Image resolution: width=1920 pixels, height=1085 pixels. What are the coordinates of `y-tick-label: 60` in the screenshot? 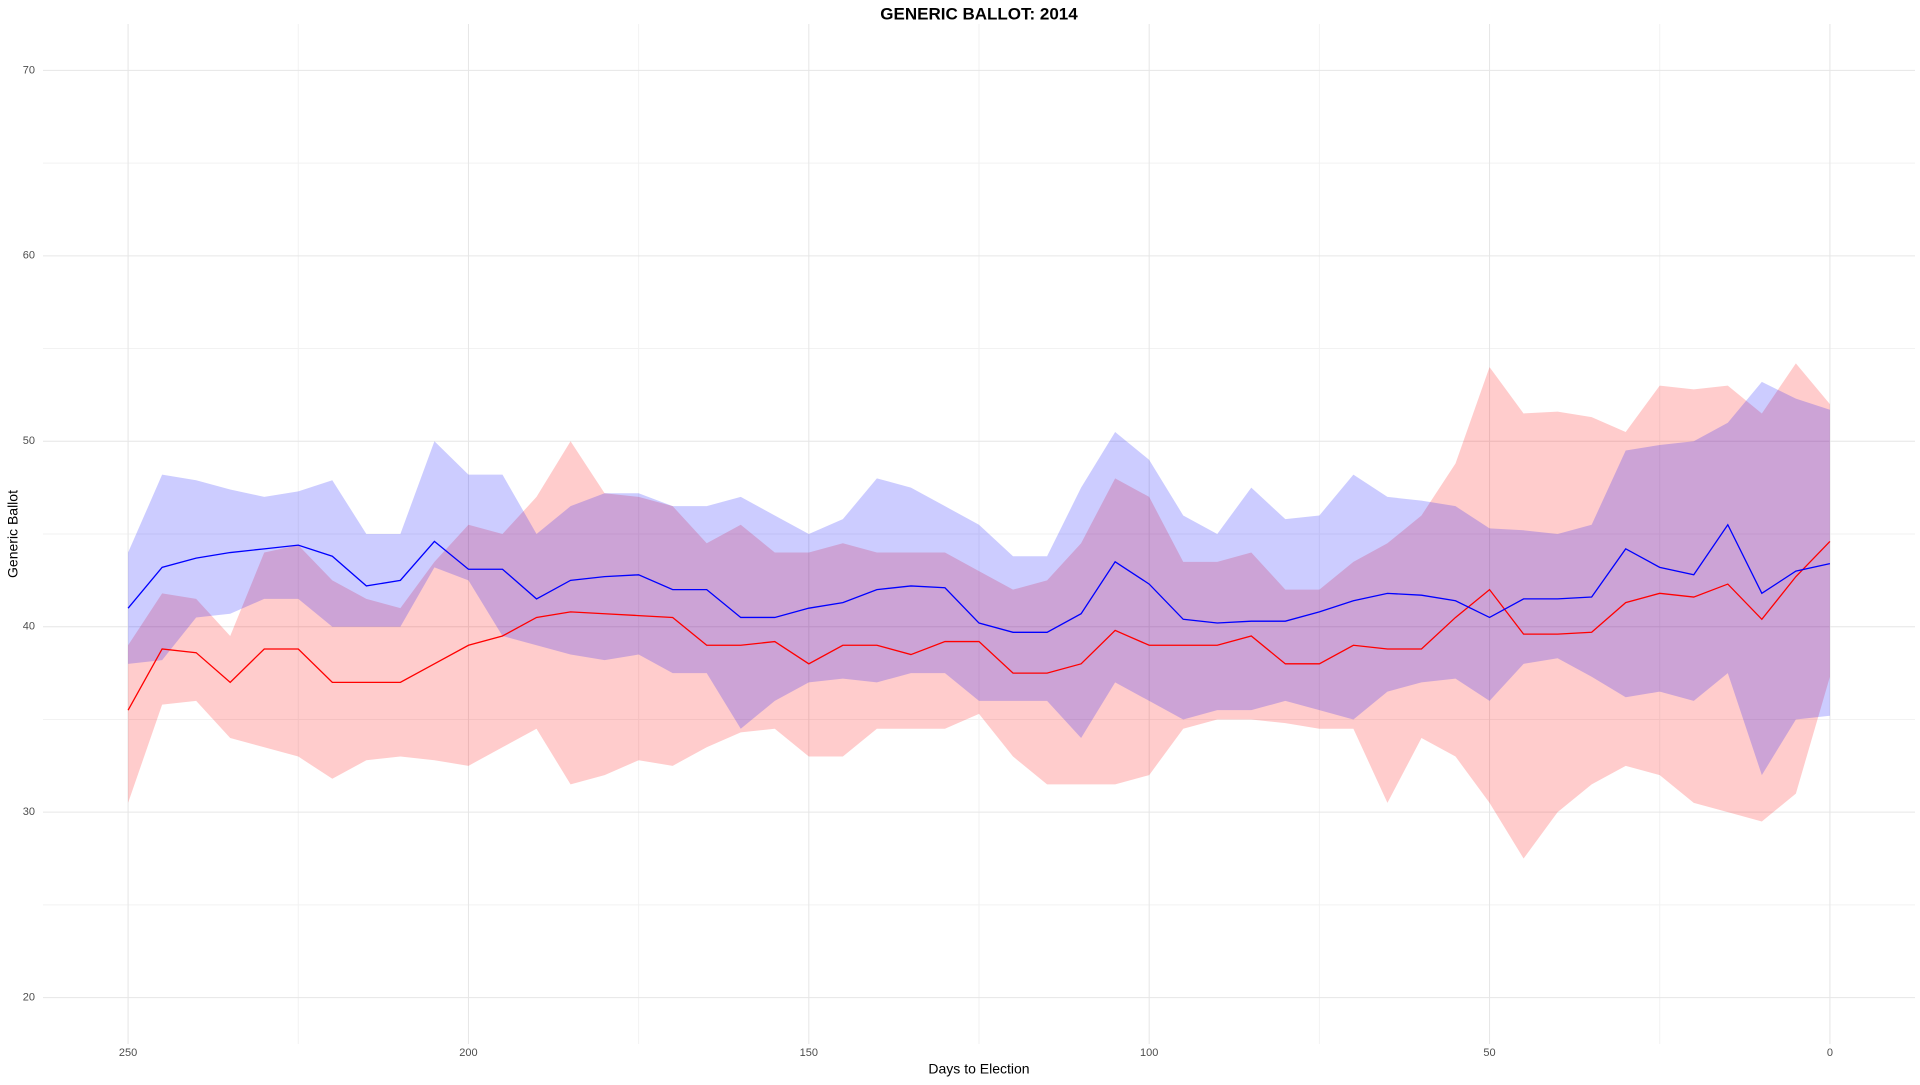 It's located at (29, 256).